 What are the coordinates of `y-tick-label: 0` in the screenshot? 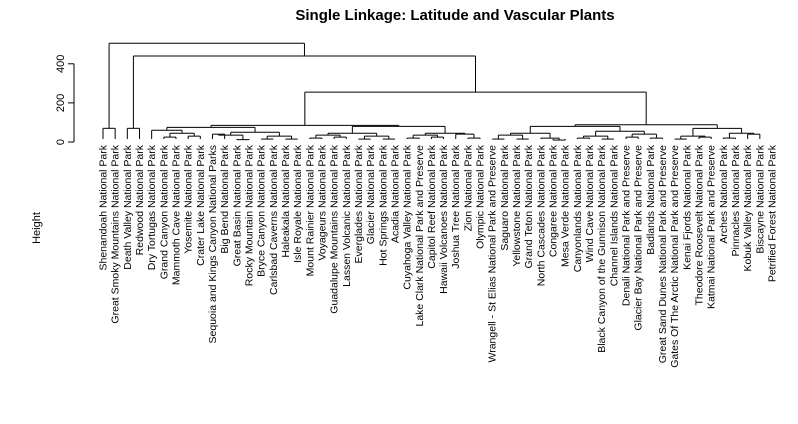 It's located at (61, 142).